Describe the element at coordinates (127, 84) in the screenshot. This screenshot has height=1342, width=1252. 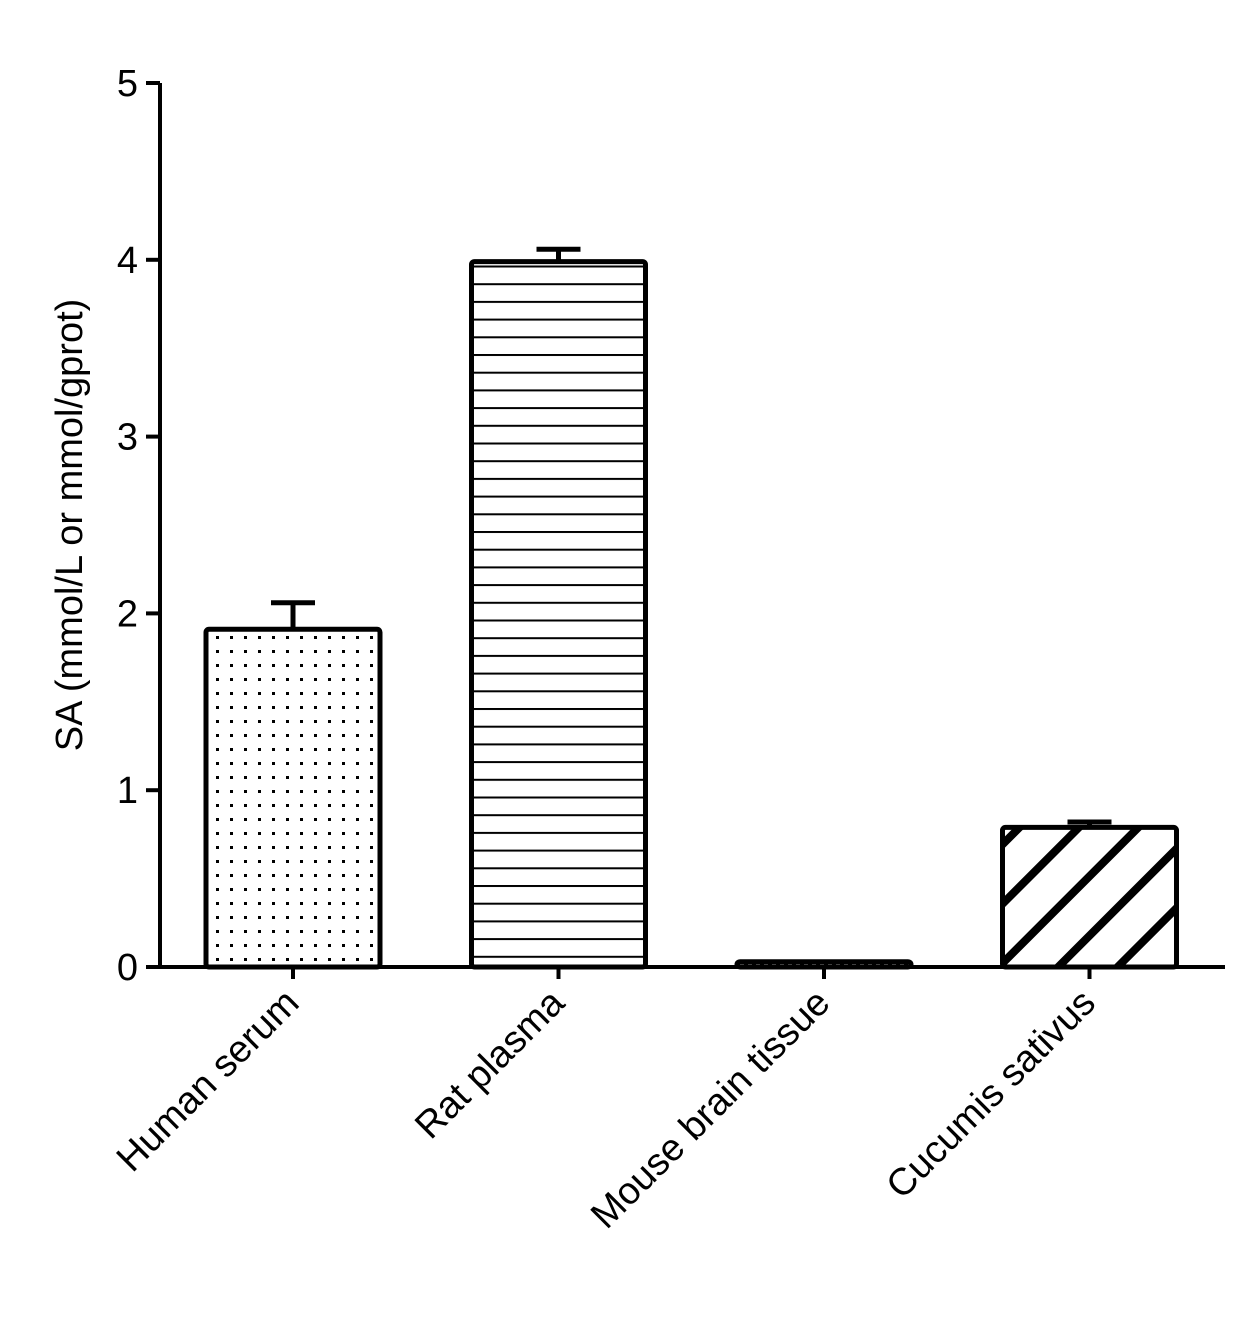
I see `y-tick-label: 5` at that location.